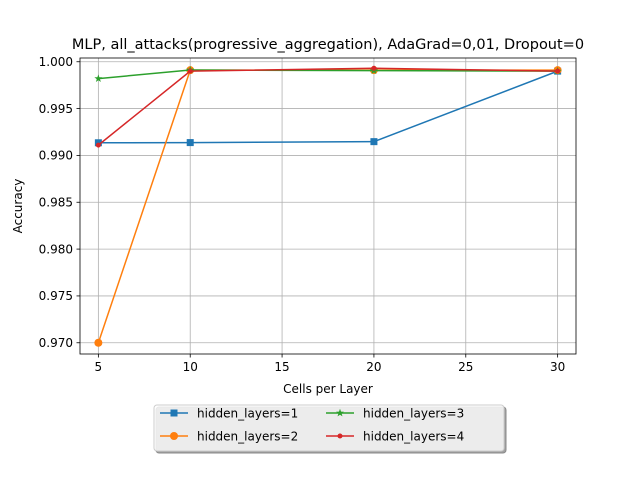 The height and width of the screenshot is (480, 640). What do you see at coordinates (557, 367) in the screenshot?
I see `x-tick-label: 30` at bounding box center [557, 367].